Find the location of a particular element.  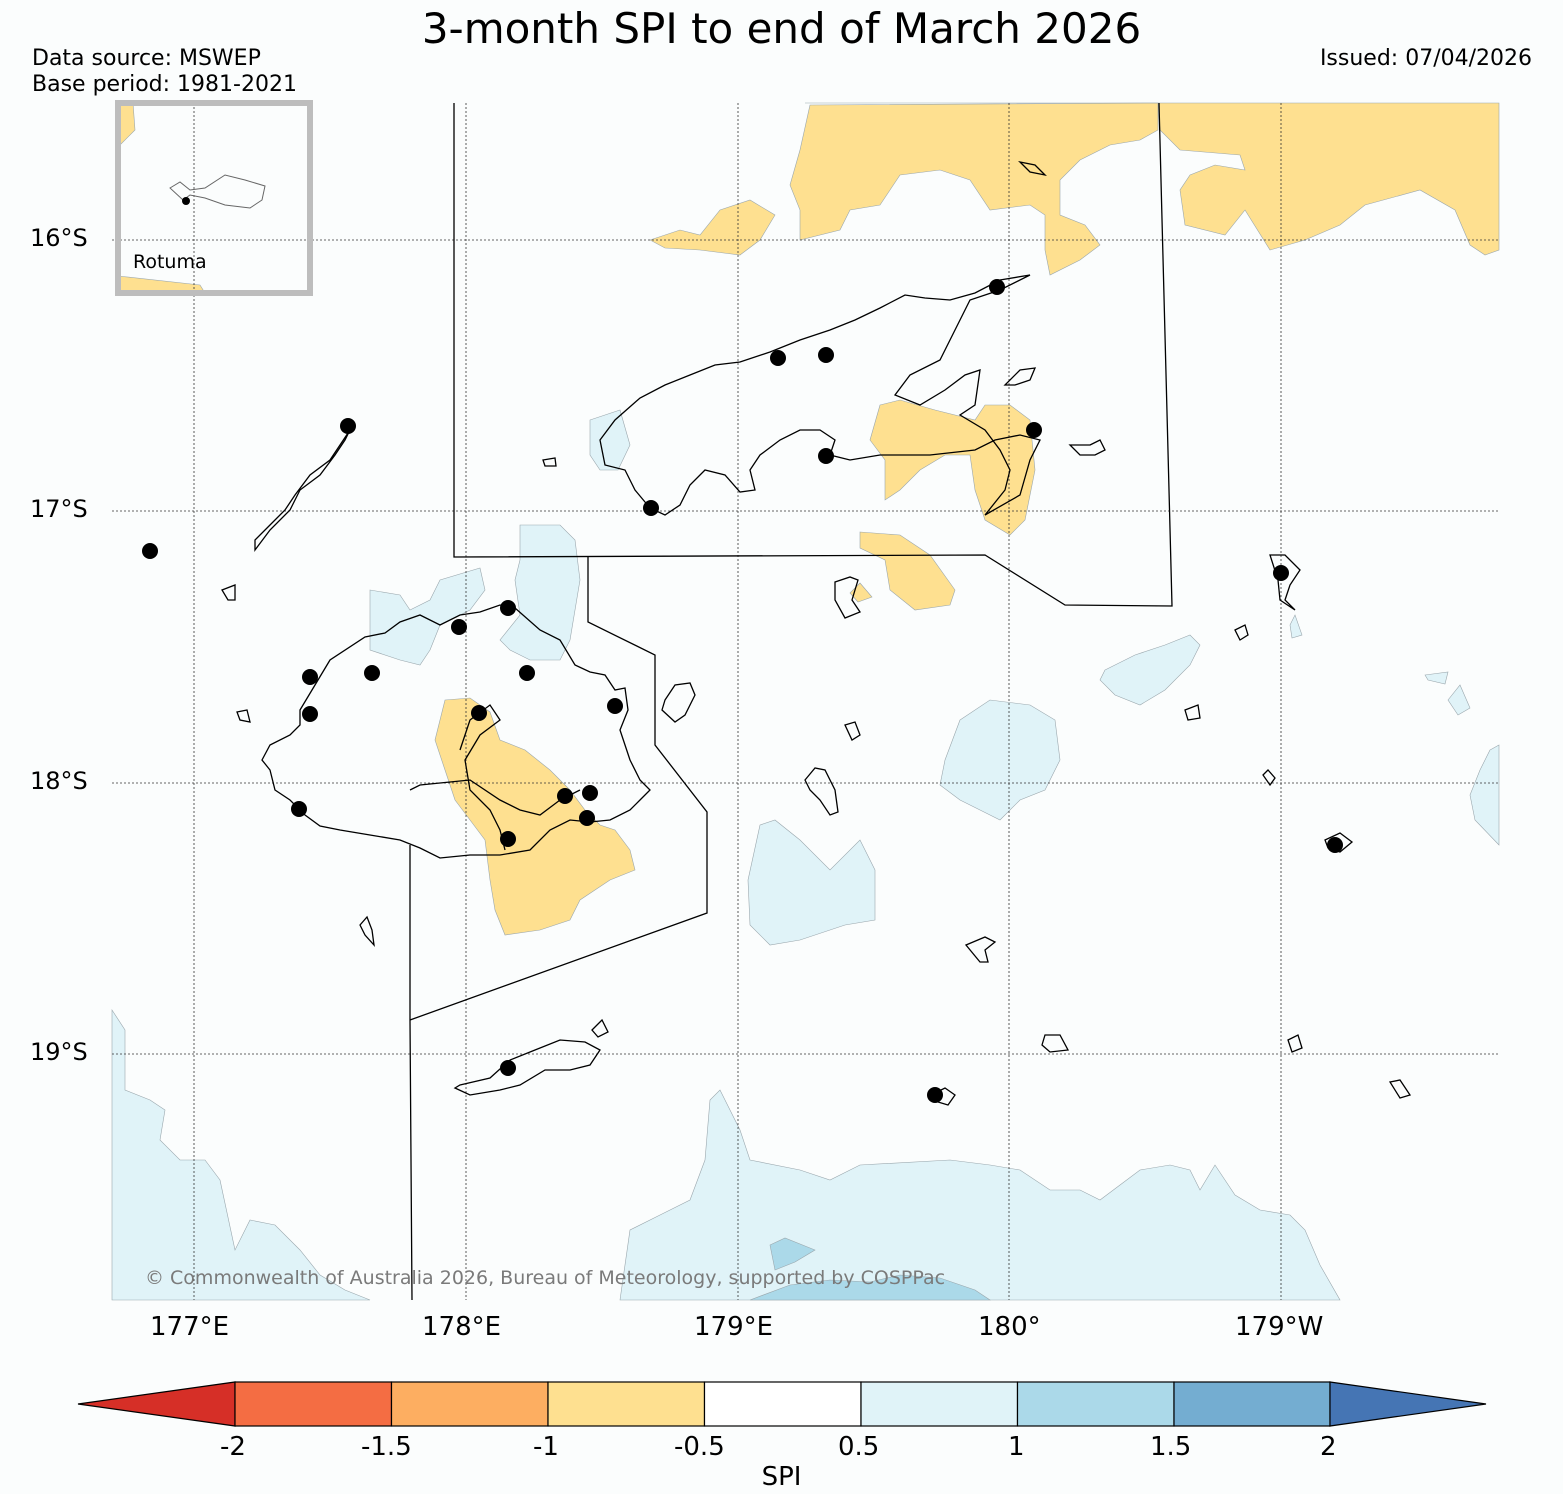

colorbar-title: SPI is located at coordinates (781, 1477).